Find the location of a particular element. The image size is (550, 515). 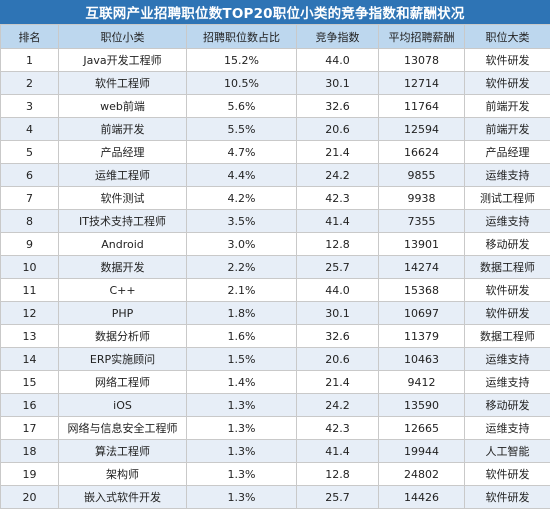

avg-salary-cell: 10697 is located at coordinates (421, 313).